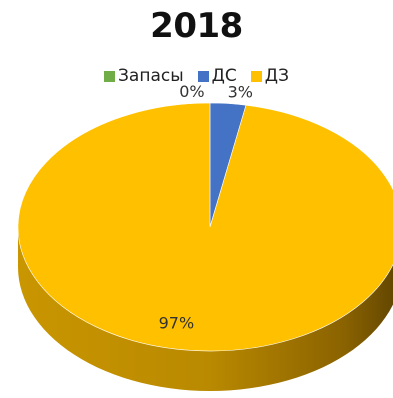 The width and height of the screenshot is (393, 398). I want to click on chart-title: 2018, so click(196, 26).